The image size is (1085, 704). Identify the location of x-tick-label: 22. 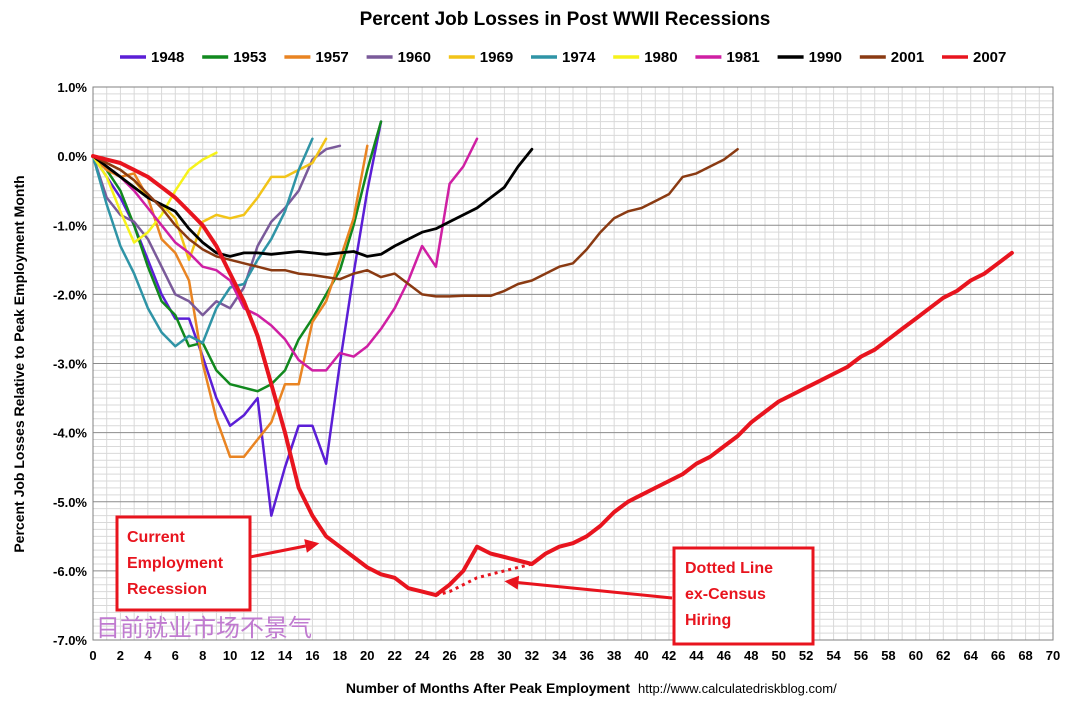
(394, 655).